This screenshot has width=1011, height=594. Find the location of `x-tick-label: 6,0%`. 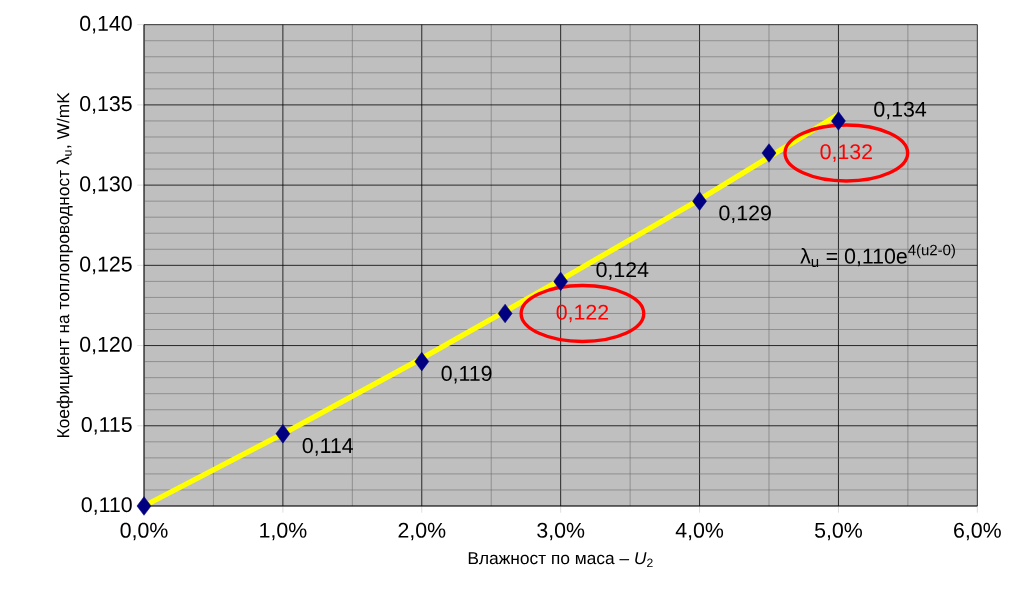

x-tick-label: 6,0% is located at coordinates (977, 531).